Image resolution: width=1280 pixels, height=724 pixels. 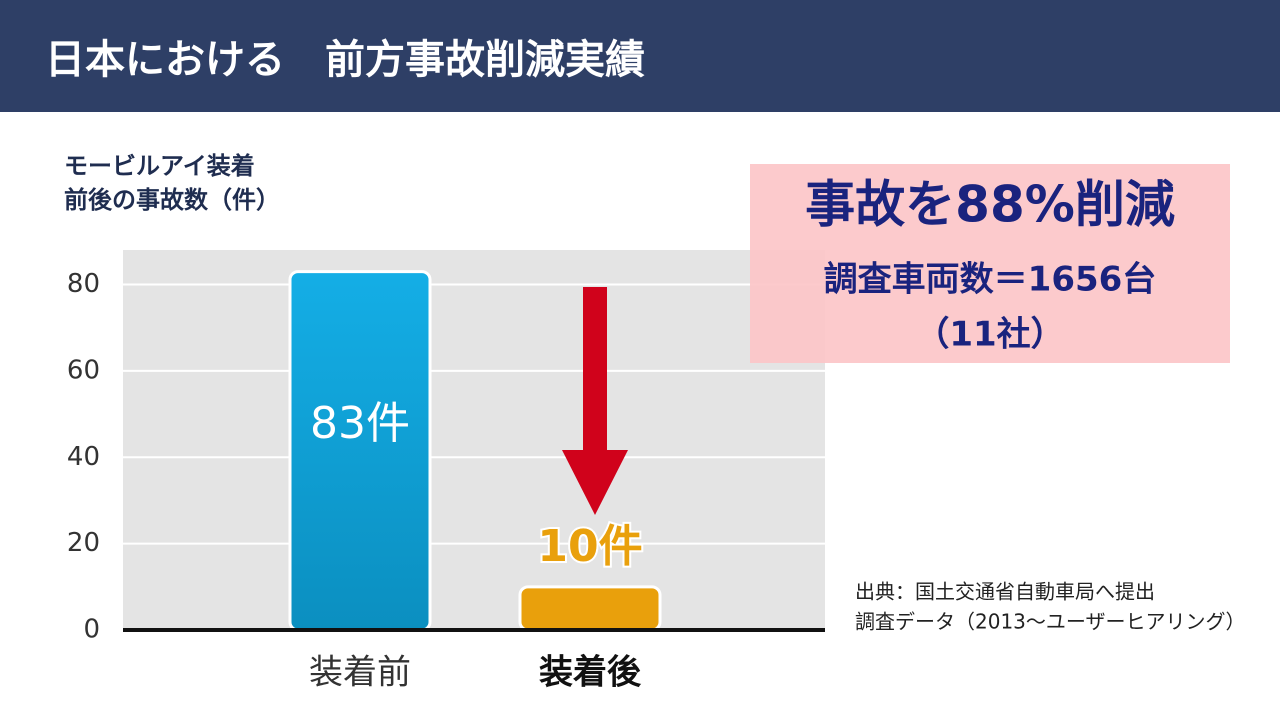 What do you see at coordinates (360, 423) in the screenshot?
I see `data-label: 83件` at bounding box center [360, 423].